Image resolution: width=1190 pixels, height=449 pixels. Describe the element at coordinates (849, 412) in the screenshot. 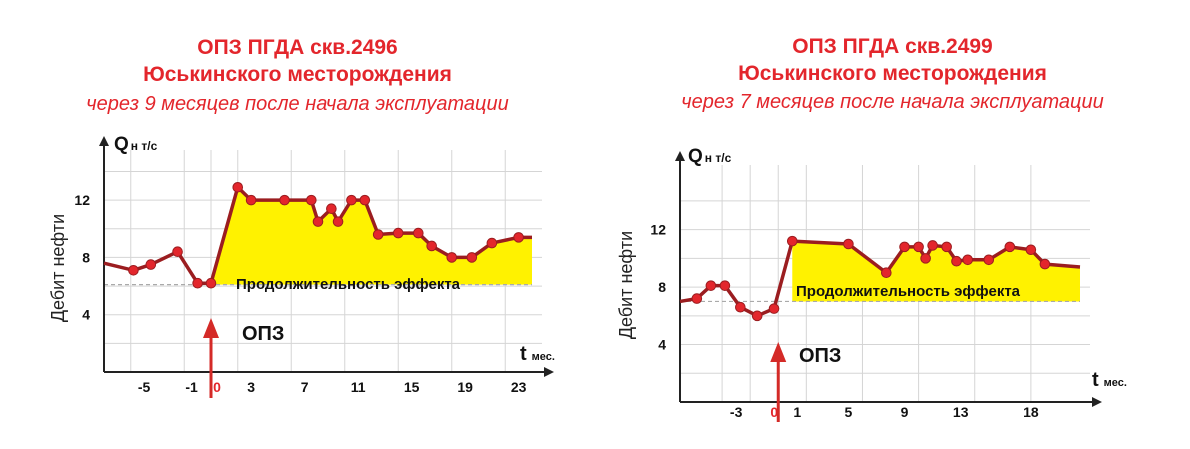

I see `x-tick-label: 5` at that location.